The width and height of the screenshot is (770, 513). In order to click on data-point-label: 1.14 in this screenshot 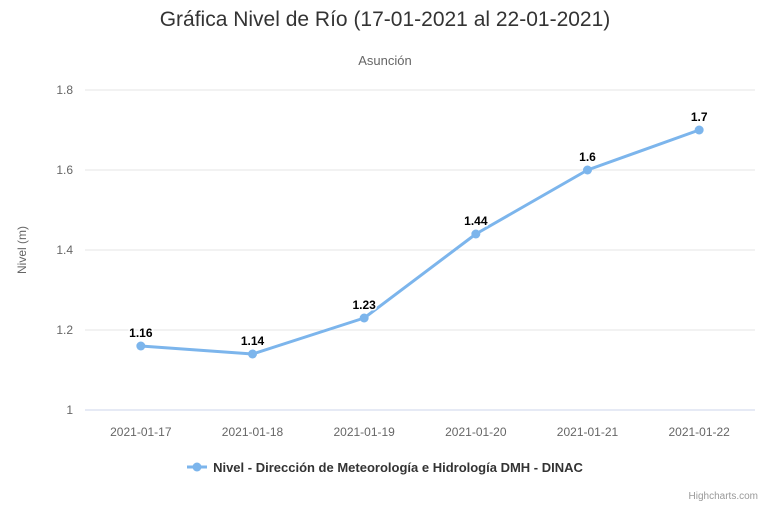, I will do `click(253, 341)`.